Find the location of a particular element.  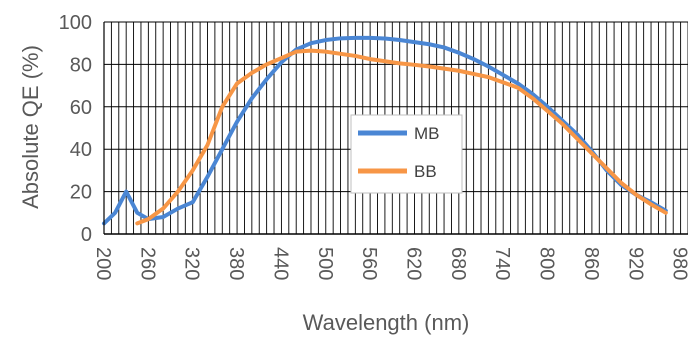

x-tick-label: 980 is located at coordinates (678, 263).